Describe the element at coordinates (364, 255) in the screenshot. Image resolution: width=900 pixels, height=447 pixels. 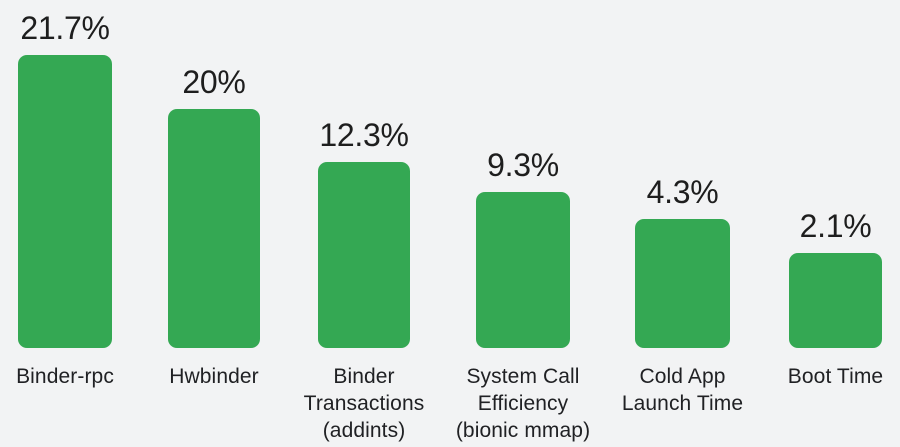
I see `bar-binder-transactions` at that location.